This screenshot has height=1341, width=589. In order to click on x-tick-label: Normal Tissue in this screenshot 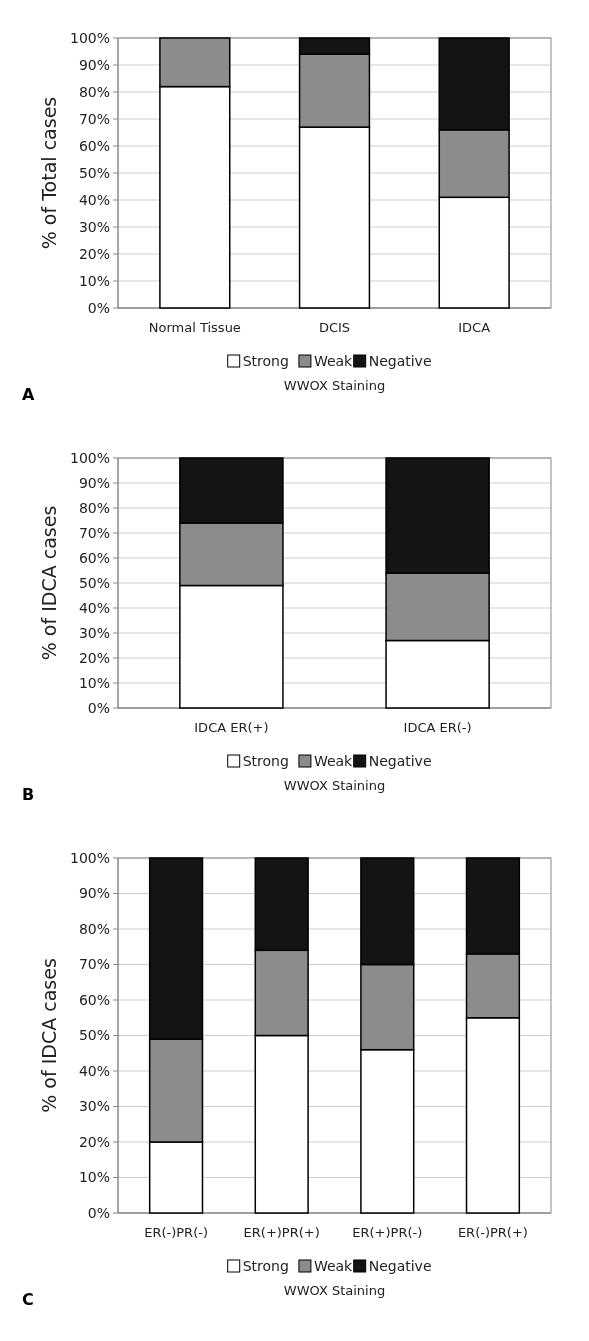, I will do `click(194, 327)`.